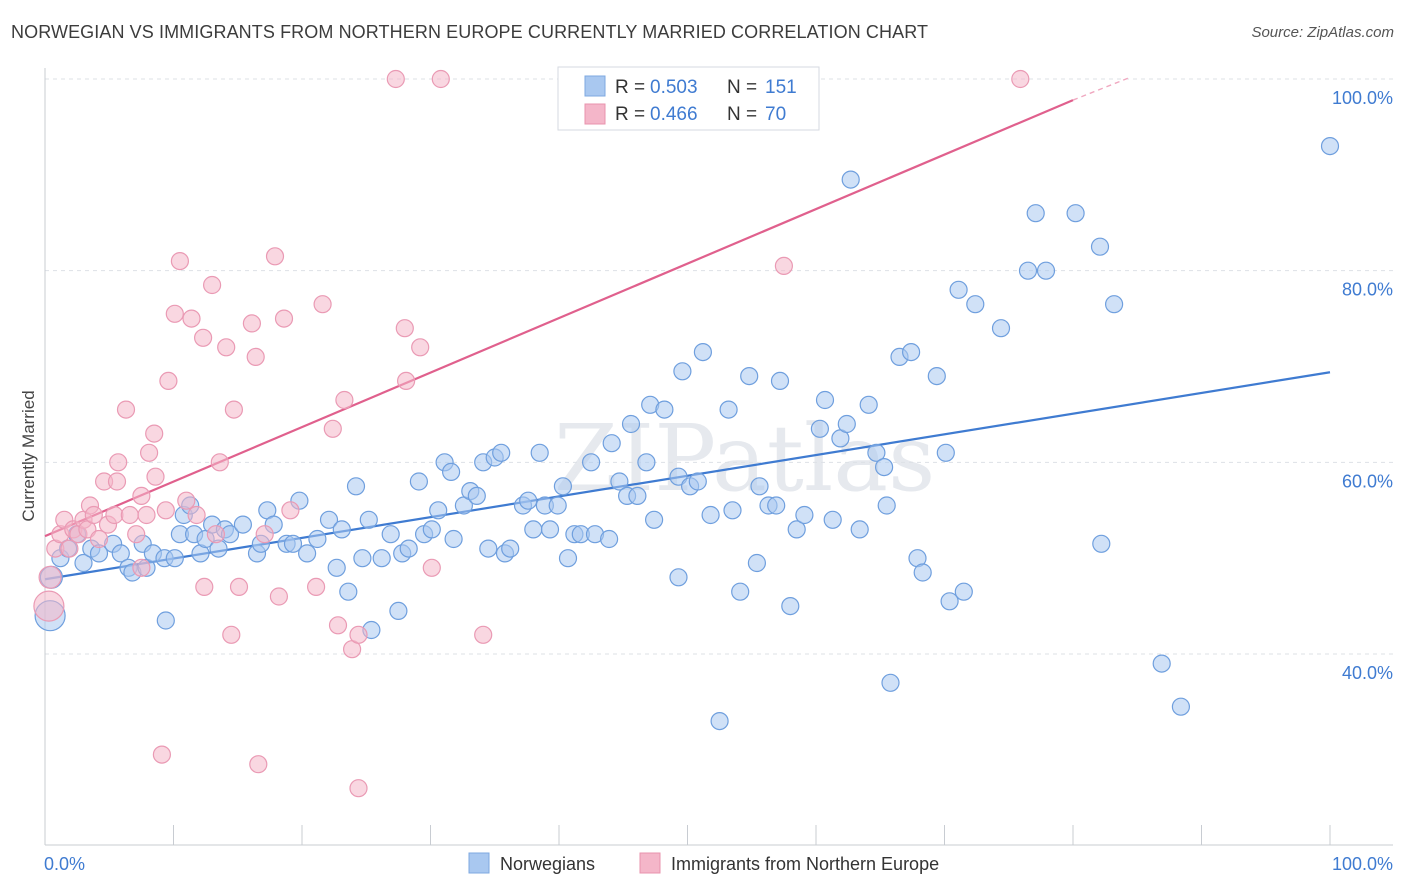 This screenshot has height=892, width=1406. What do you see at coordinates (650, 863) in the screenshot?
I see `legend-swatch-immigrants` at bounding box center [650, 863].